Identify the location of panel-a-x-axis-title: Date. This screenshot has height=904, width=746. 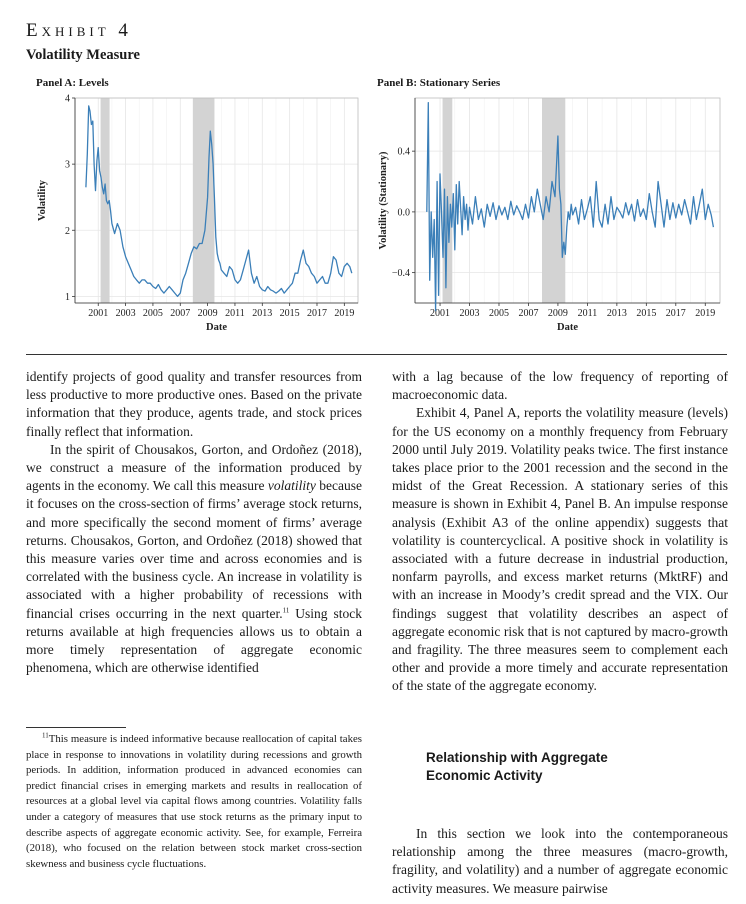
(216, 327).